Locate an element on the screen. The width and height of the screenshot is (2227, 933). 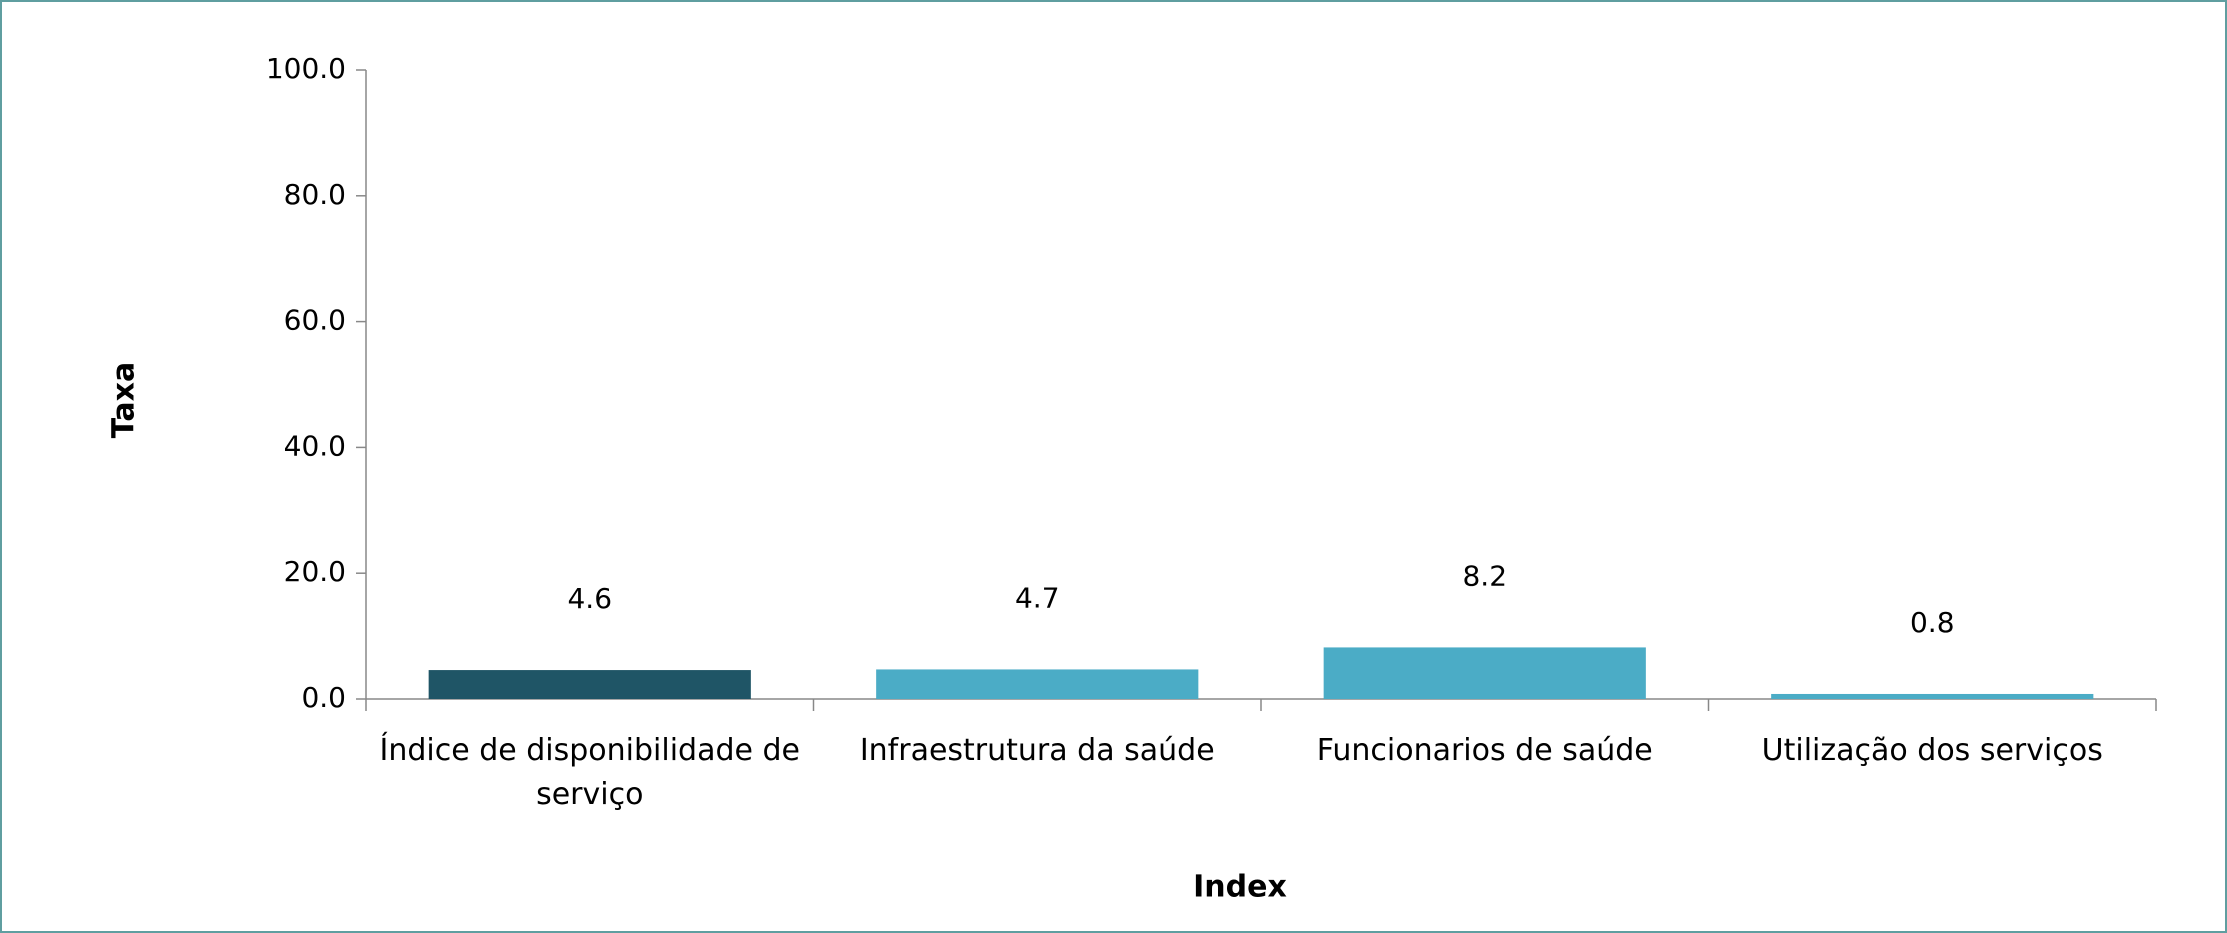
x-tick-label: Funcionarios de saúde is located at coordinates (1484, 750).